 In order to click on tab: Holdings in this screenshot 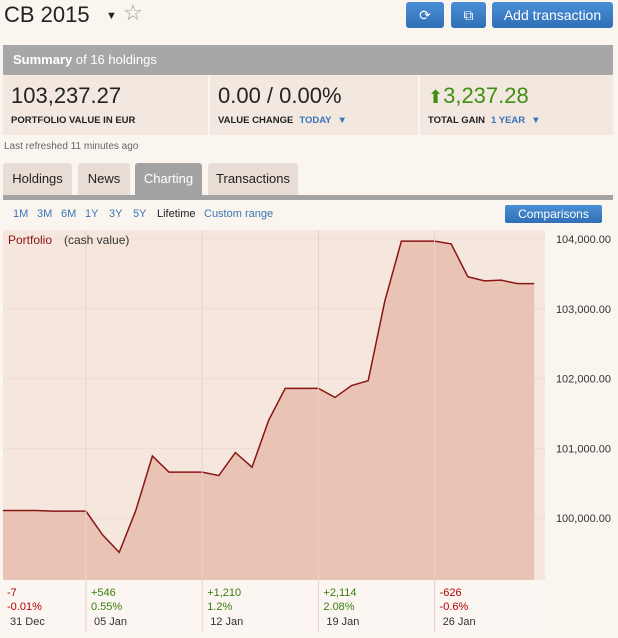, I will do `click(37, 179)`.